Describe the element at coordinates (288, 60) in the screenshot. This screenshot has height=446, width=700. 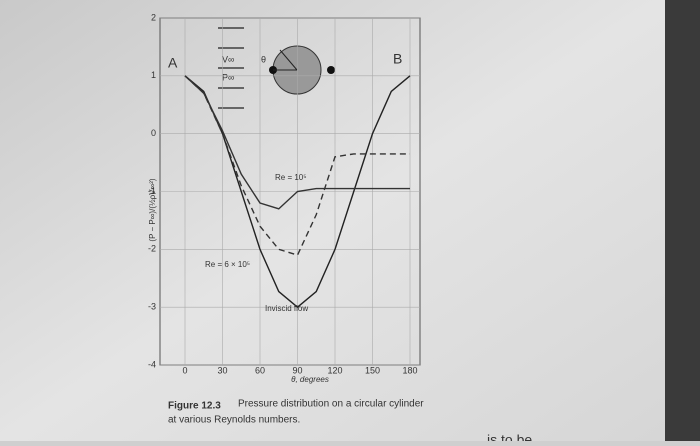
I see `radius` at that location.